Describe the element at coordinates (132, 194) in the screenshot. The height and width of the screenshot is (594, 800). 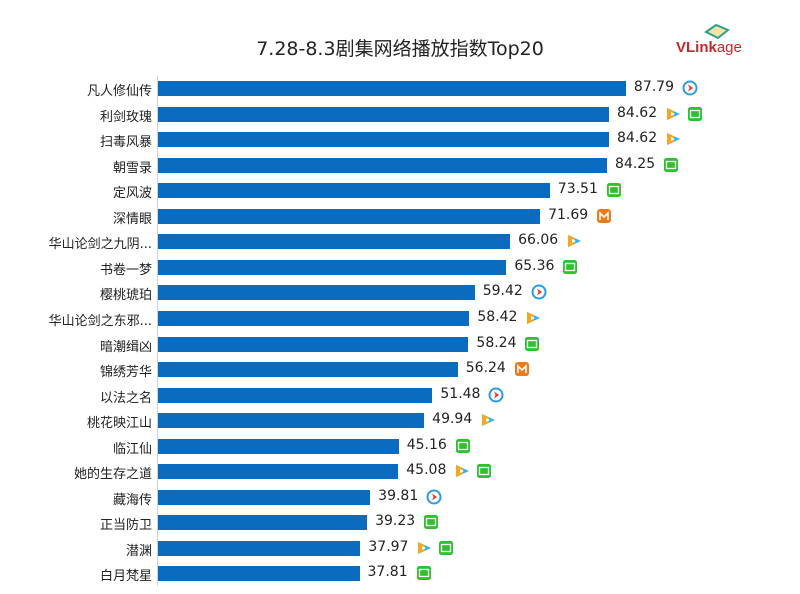
I see `category-label: 定风波` at that location.